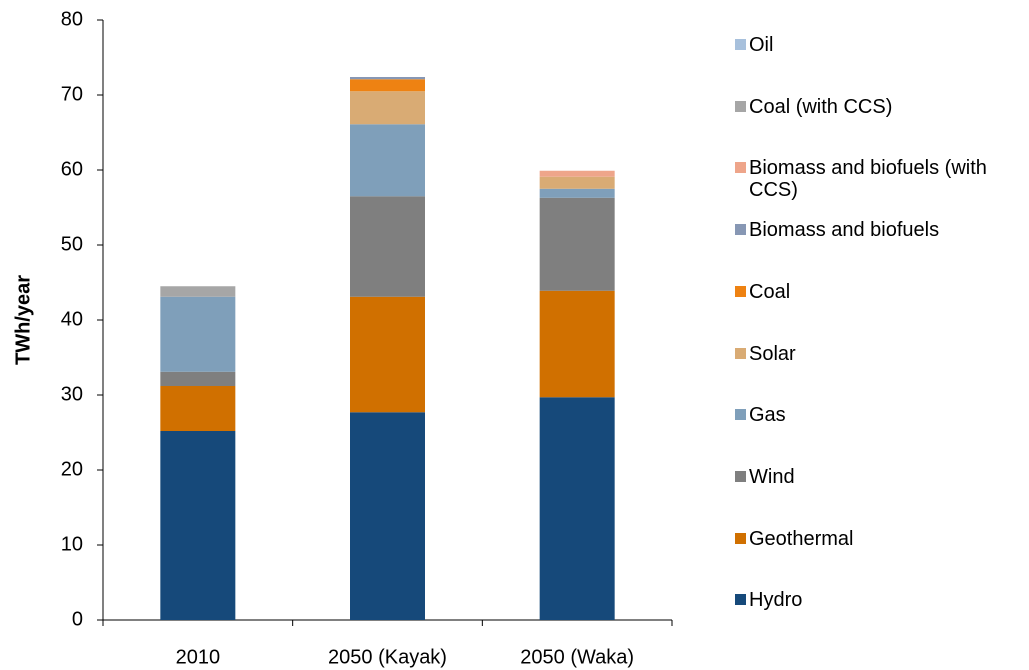 The width and height of the screenshot is (1029, 670). I want to click on y-tick-label: 40, so click(72, 319).